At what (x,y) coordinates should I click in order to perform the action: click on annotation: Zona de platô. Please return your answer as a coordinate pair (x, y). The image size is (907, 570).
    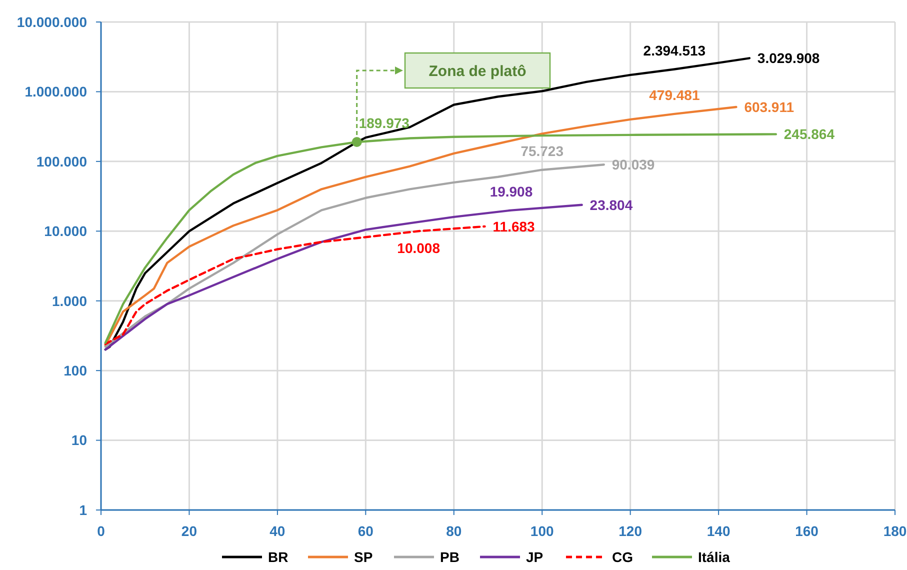
    Looking at the image, I should click on (477, 71).